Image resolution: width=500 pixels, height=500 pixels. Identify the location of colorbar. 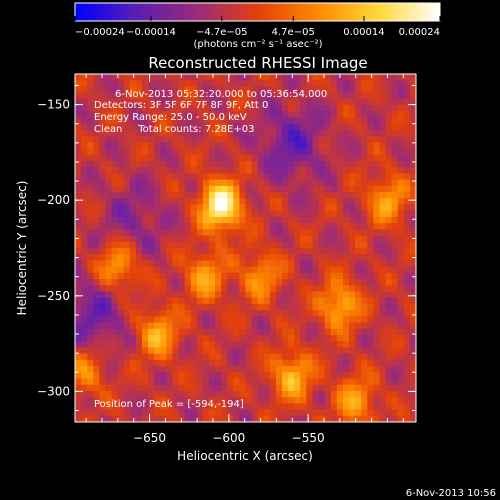
(257, 12).